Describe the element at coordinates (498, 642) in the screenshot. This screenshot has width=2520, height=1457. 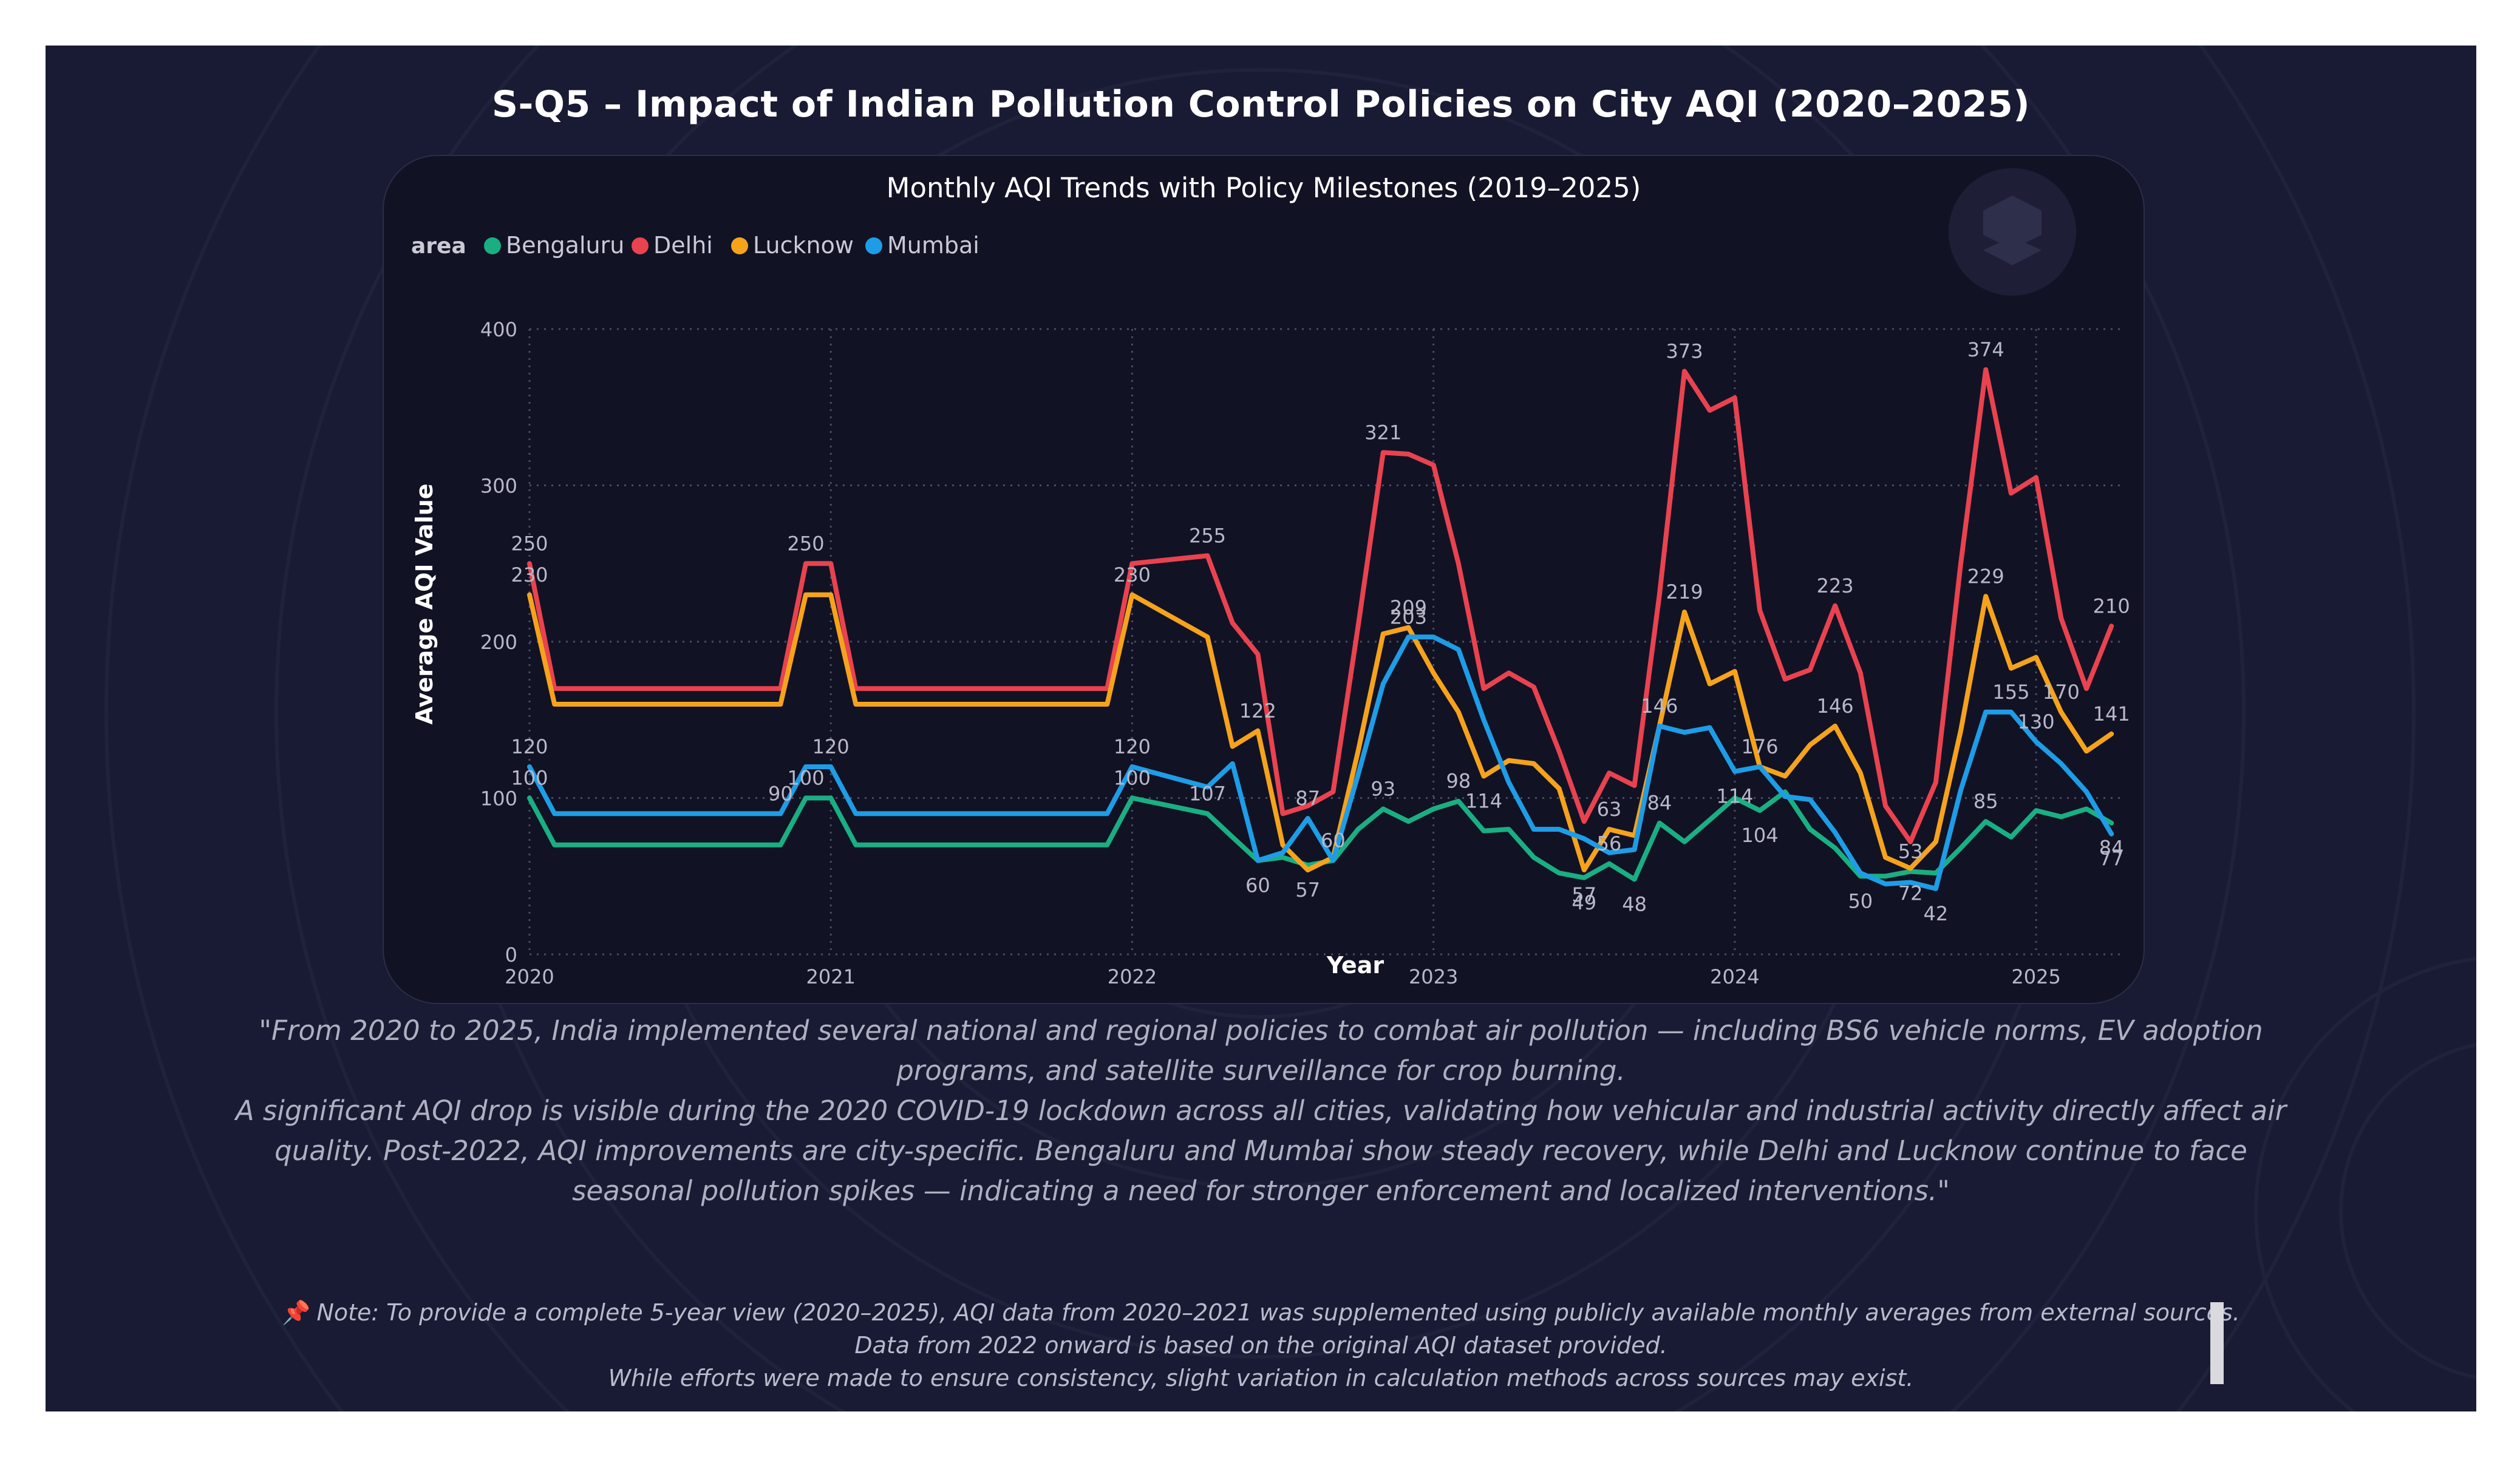
I see `y-tick-label: 200` at that location.